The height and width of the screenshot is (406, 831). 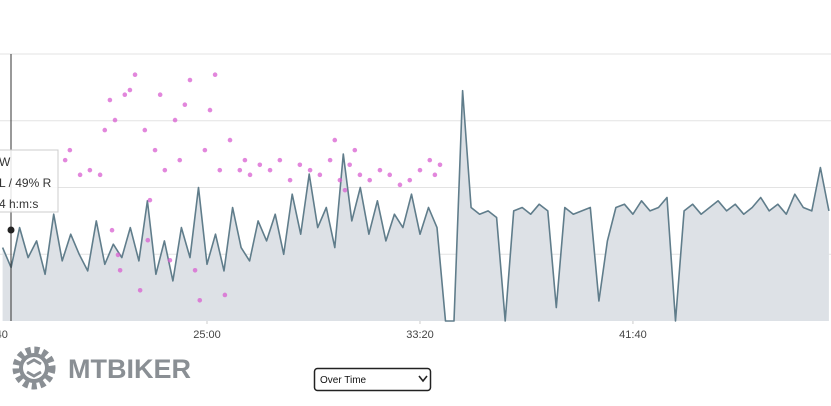 I want to click on logo-gear, so click(x=34, y=368).